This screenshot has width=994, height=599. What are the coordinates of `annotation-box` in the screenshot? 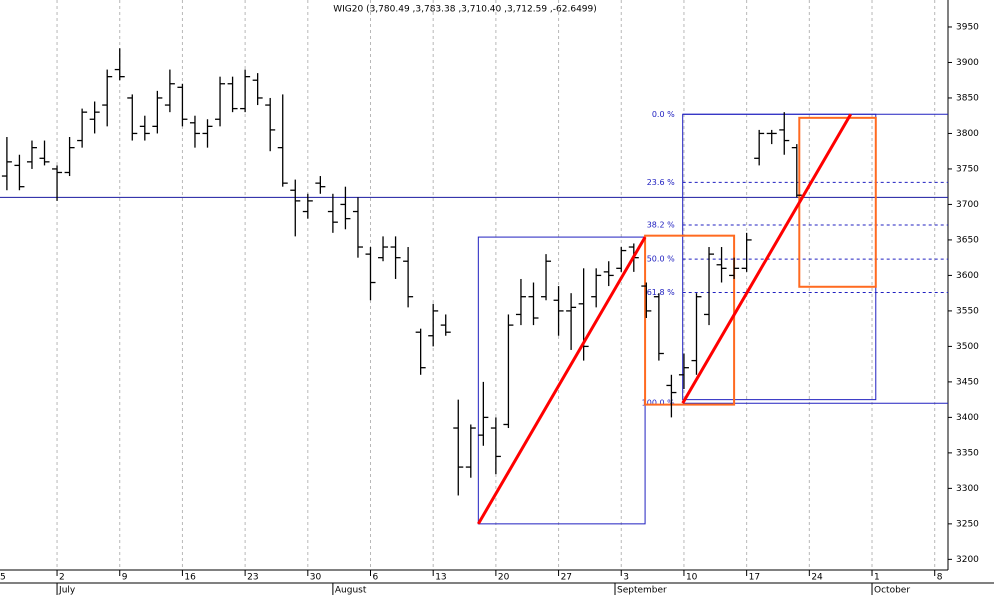 It's located at (690, 320).